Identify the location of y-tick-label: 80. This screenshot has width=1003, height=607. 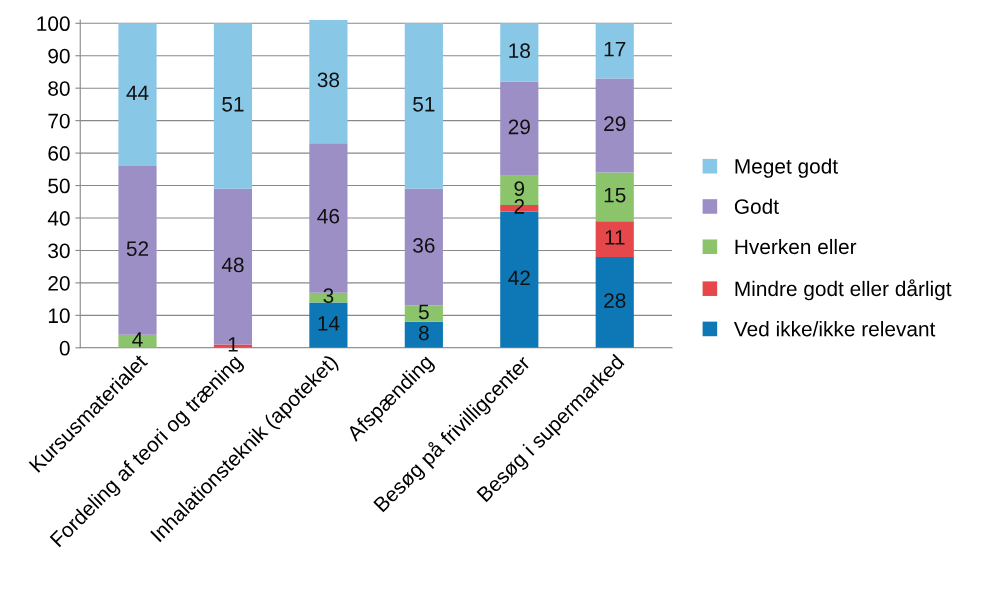
(59, 88).